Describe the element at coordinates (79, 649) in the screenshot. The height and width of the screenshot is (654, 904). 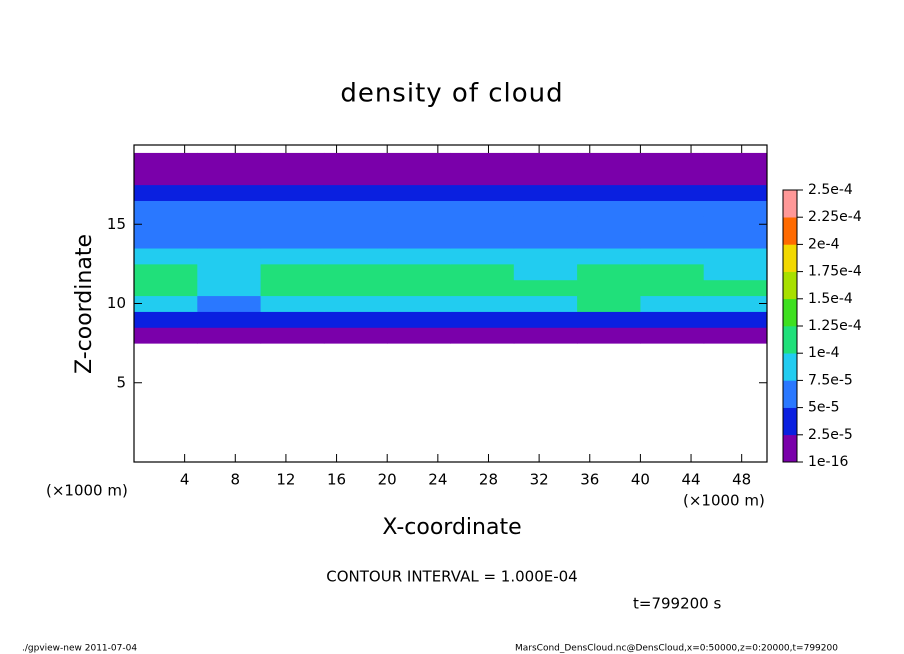
I see `footer-left: ./gpview-new 2011-07-04` at that location.